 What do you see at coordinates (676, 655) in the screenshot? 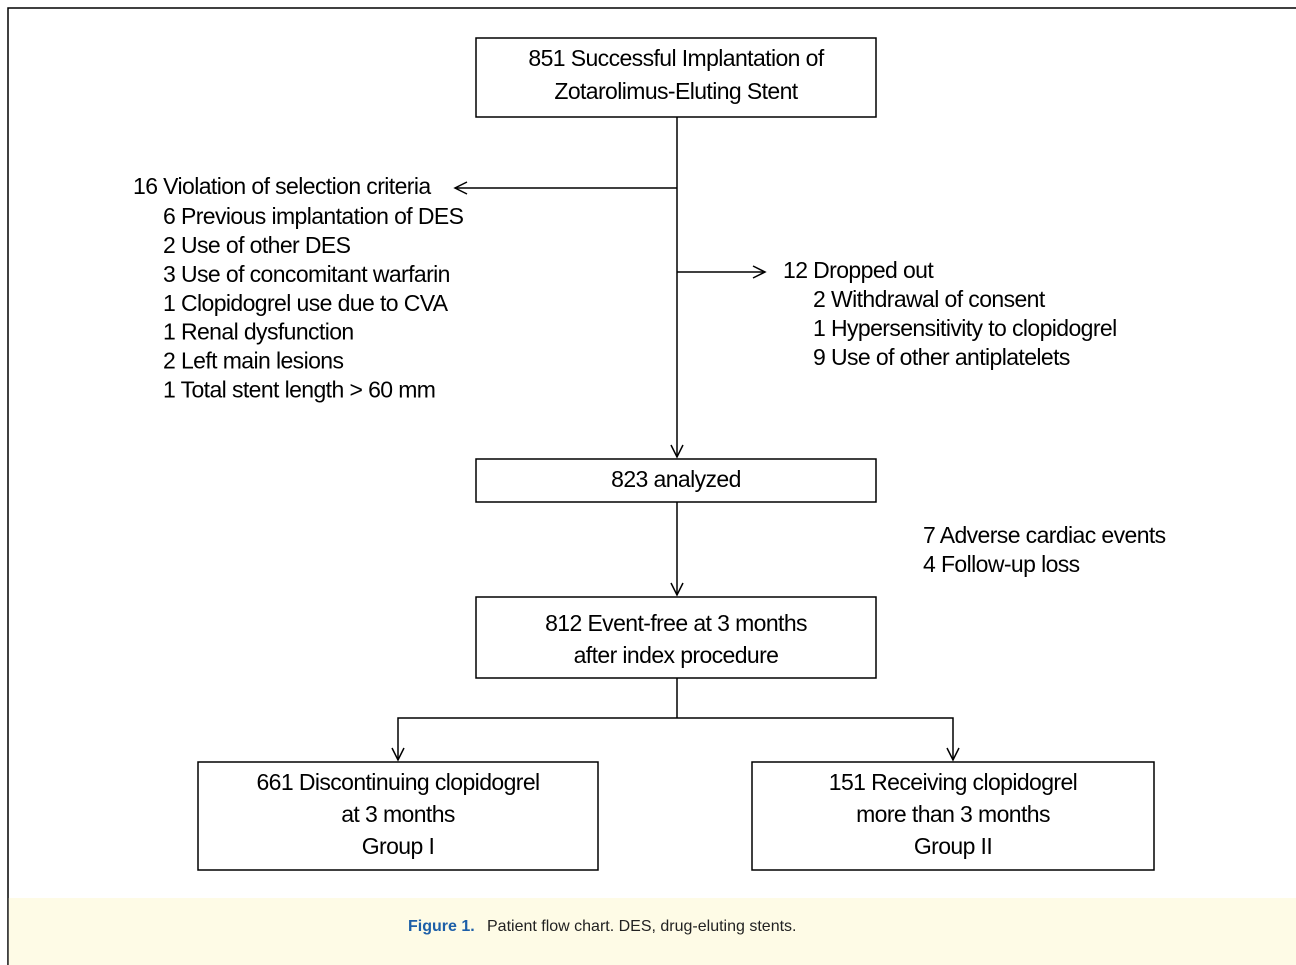
I see `node-text: after index procedure` at bounding box center [676, 655].